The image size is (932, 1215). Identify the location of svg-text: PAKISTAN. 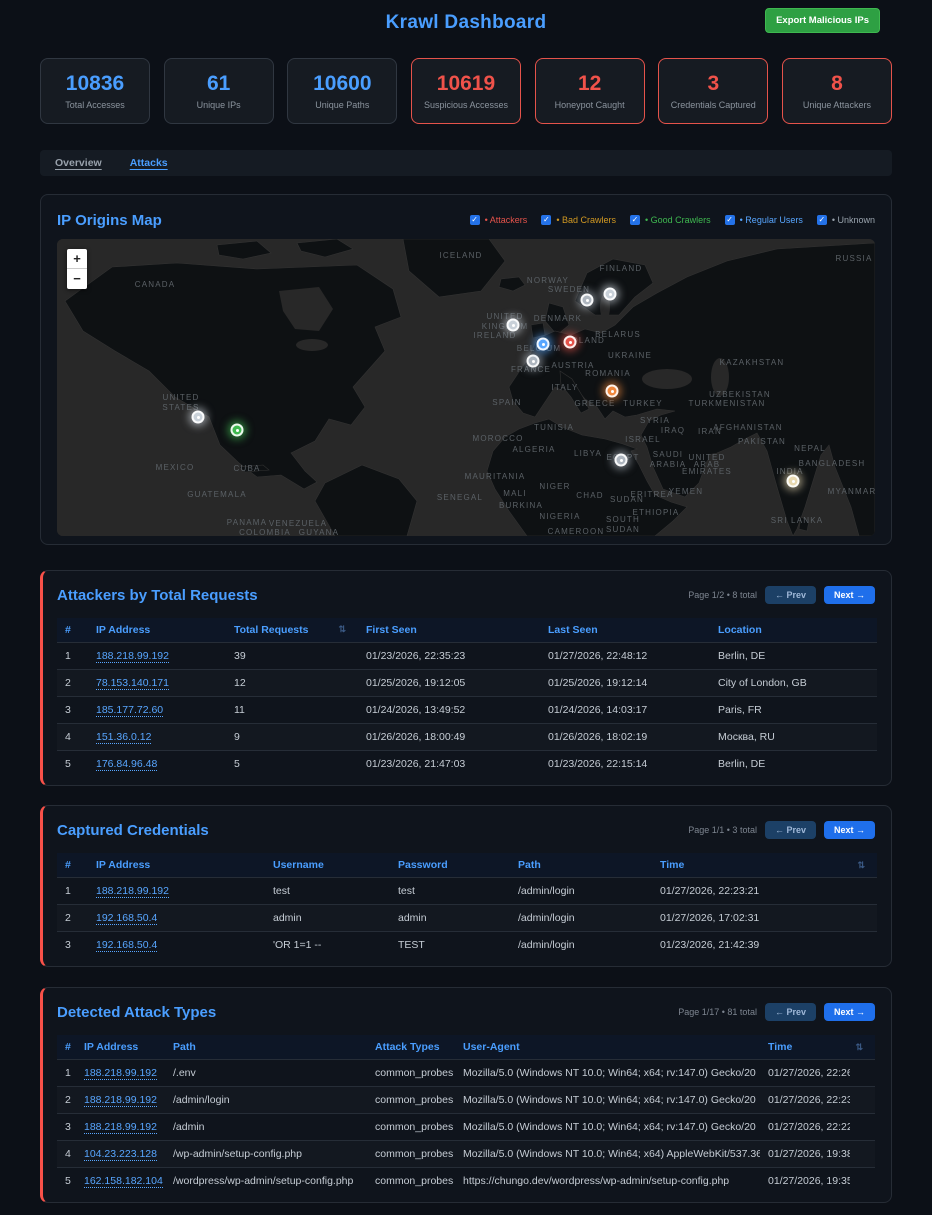
(762, 441).